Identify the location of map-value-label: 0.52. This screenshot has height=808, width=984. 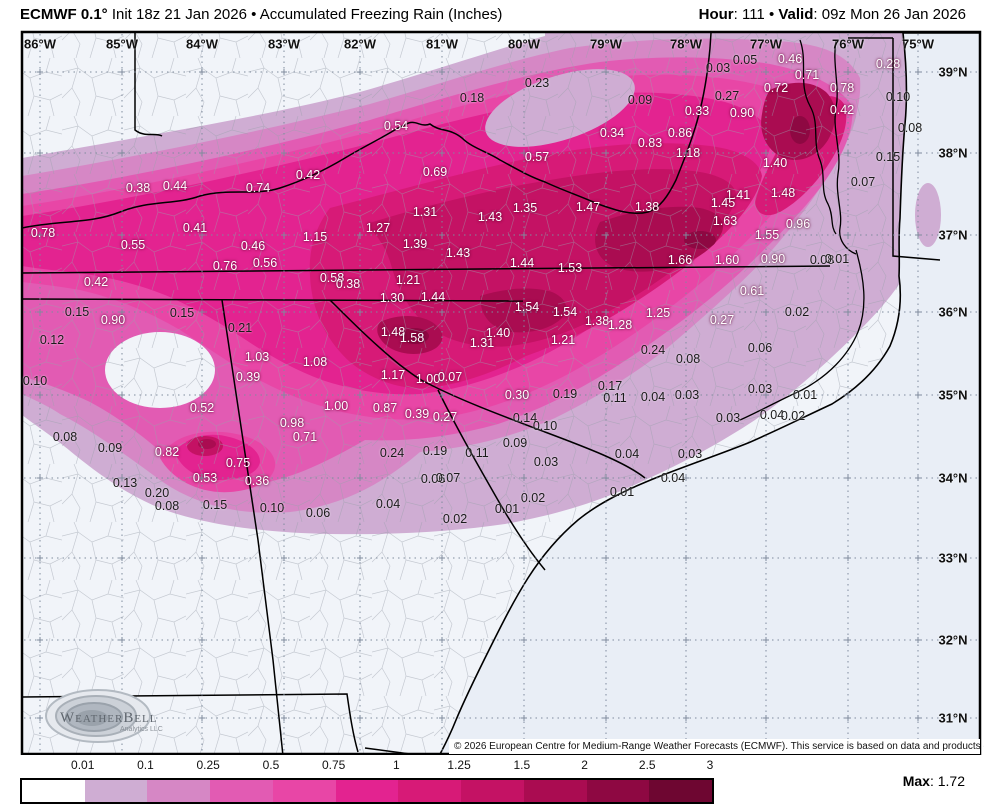
(202, 408).